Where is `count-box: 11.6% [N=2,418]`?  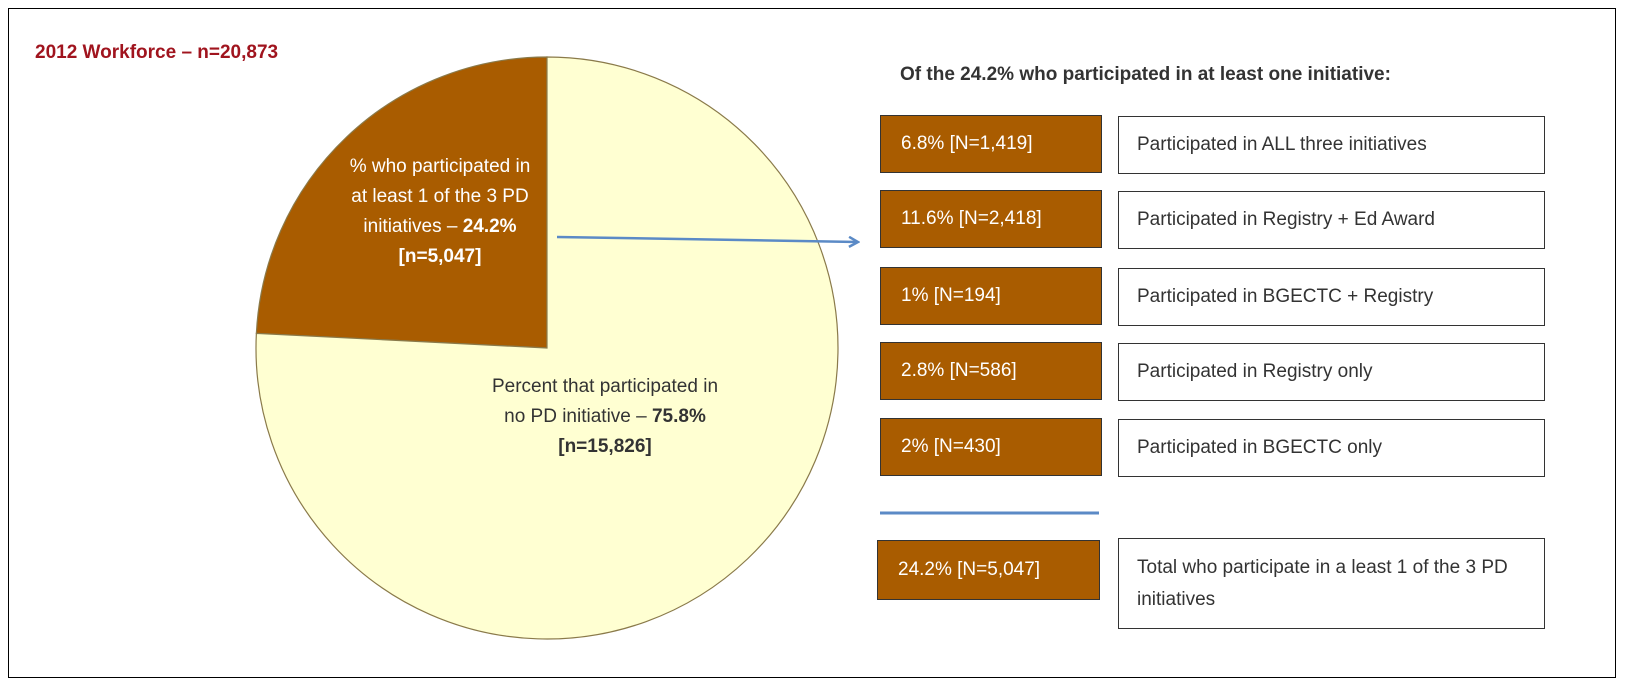 count-box: 11.6% [N=2,418] is located at coordinates (991, 219).